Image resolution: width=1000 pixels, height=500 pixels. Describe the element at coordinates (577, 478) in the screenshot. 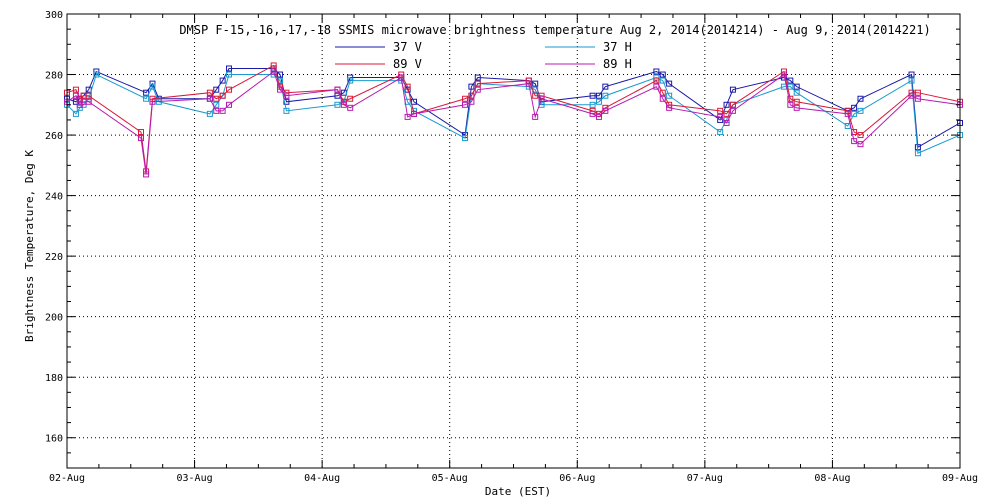

I see `x-tick-label: 06-Aug` at that location.